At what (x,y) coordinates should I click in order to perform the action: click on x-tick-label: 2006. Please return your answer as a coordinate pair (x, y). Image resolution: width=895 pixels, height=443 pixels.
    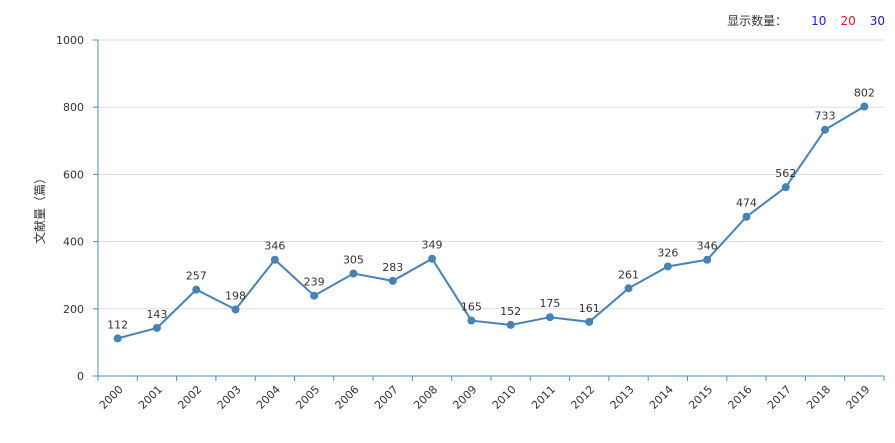
    Looking at the image, I should click on (347, 397).